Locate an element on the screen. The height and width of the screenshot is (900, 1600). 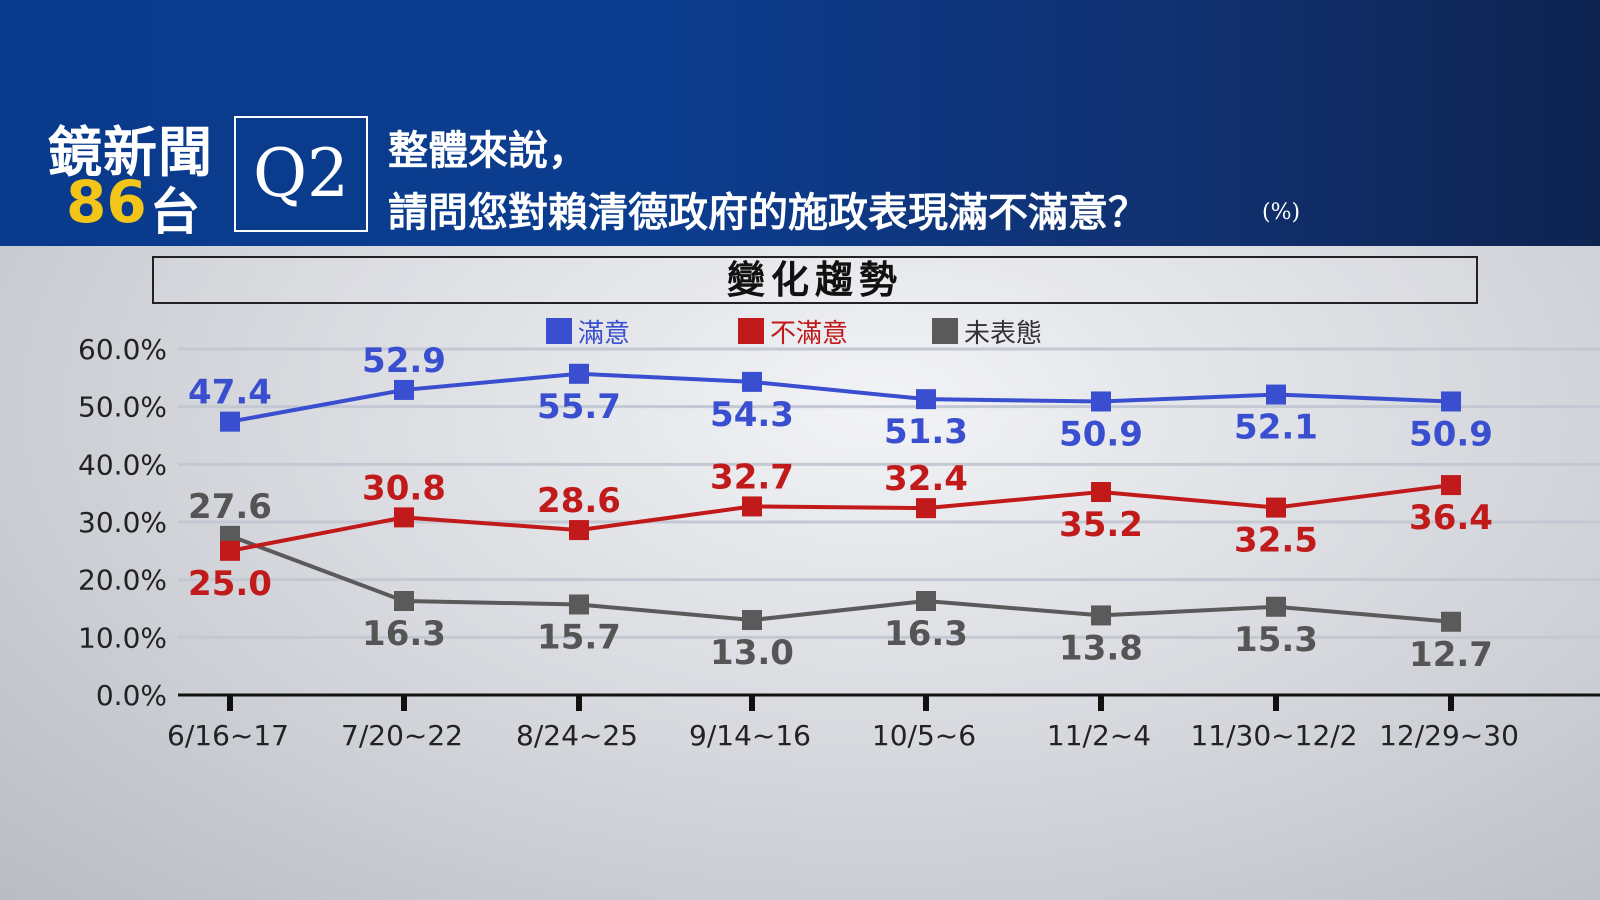
x-tick-label: 6/16~17 is located at coordinates (228, 735).